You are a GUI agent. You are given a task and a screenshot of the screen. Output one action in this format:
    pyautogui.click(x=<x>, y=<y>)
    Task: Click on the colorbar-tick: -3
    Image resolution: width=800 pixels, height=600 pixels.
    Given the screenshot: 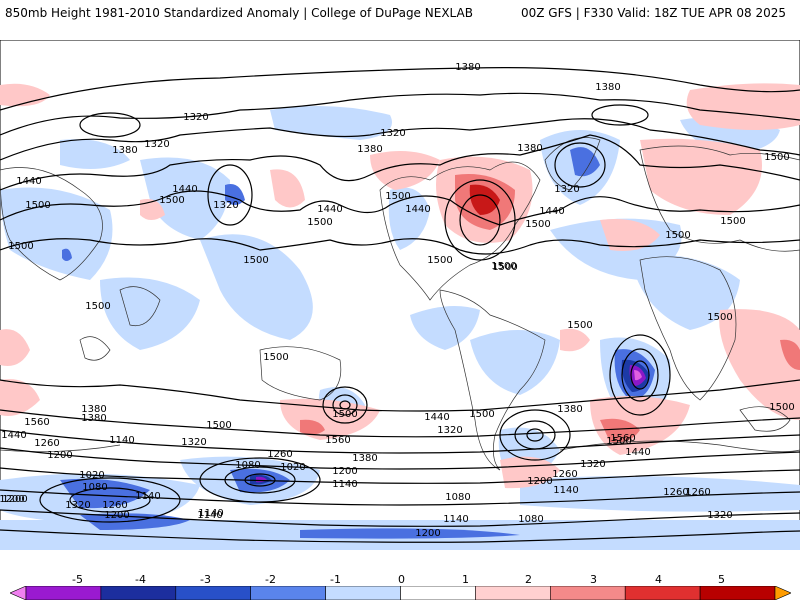 What is the action you would take?
    pyautogui.click(x=205, y=579)
    